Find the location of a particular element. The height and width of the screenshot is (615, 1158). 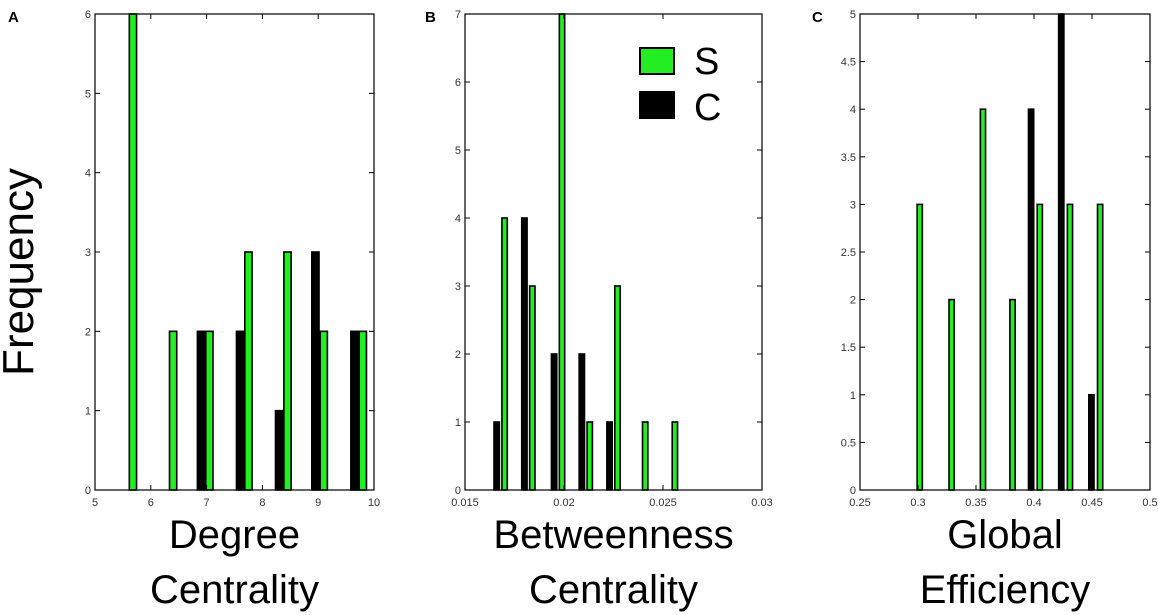

panel-letter-c: C is located at coordinates (817, 17).